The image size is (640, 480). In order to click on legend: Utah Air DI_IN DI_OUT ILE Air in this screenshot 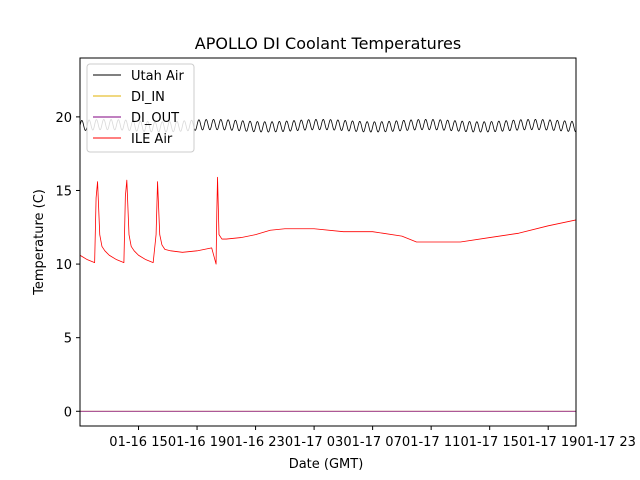, I will do `click(140, 108)`.